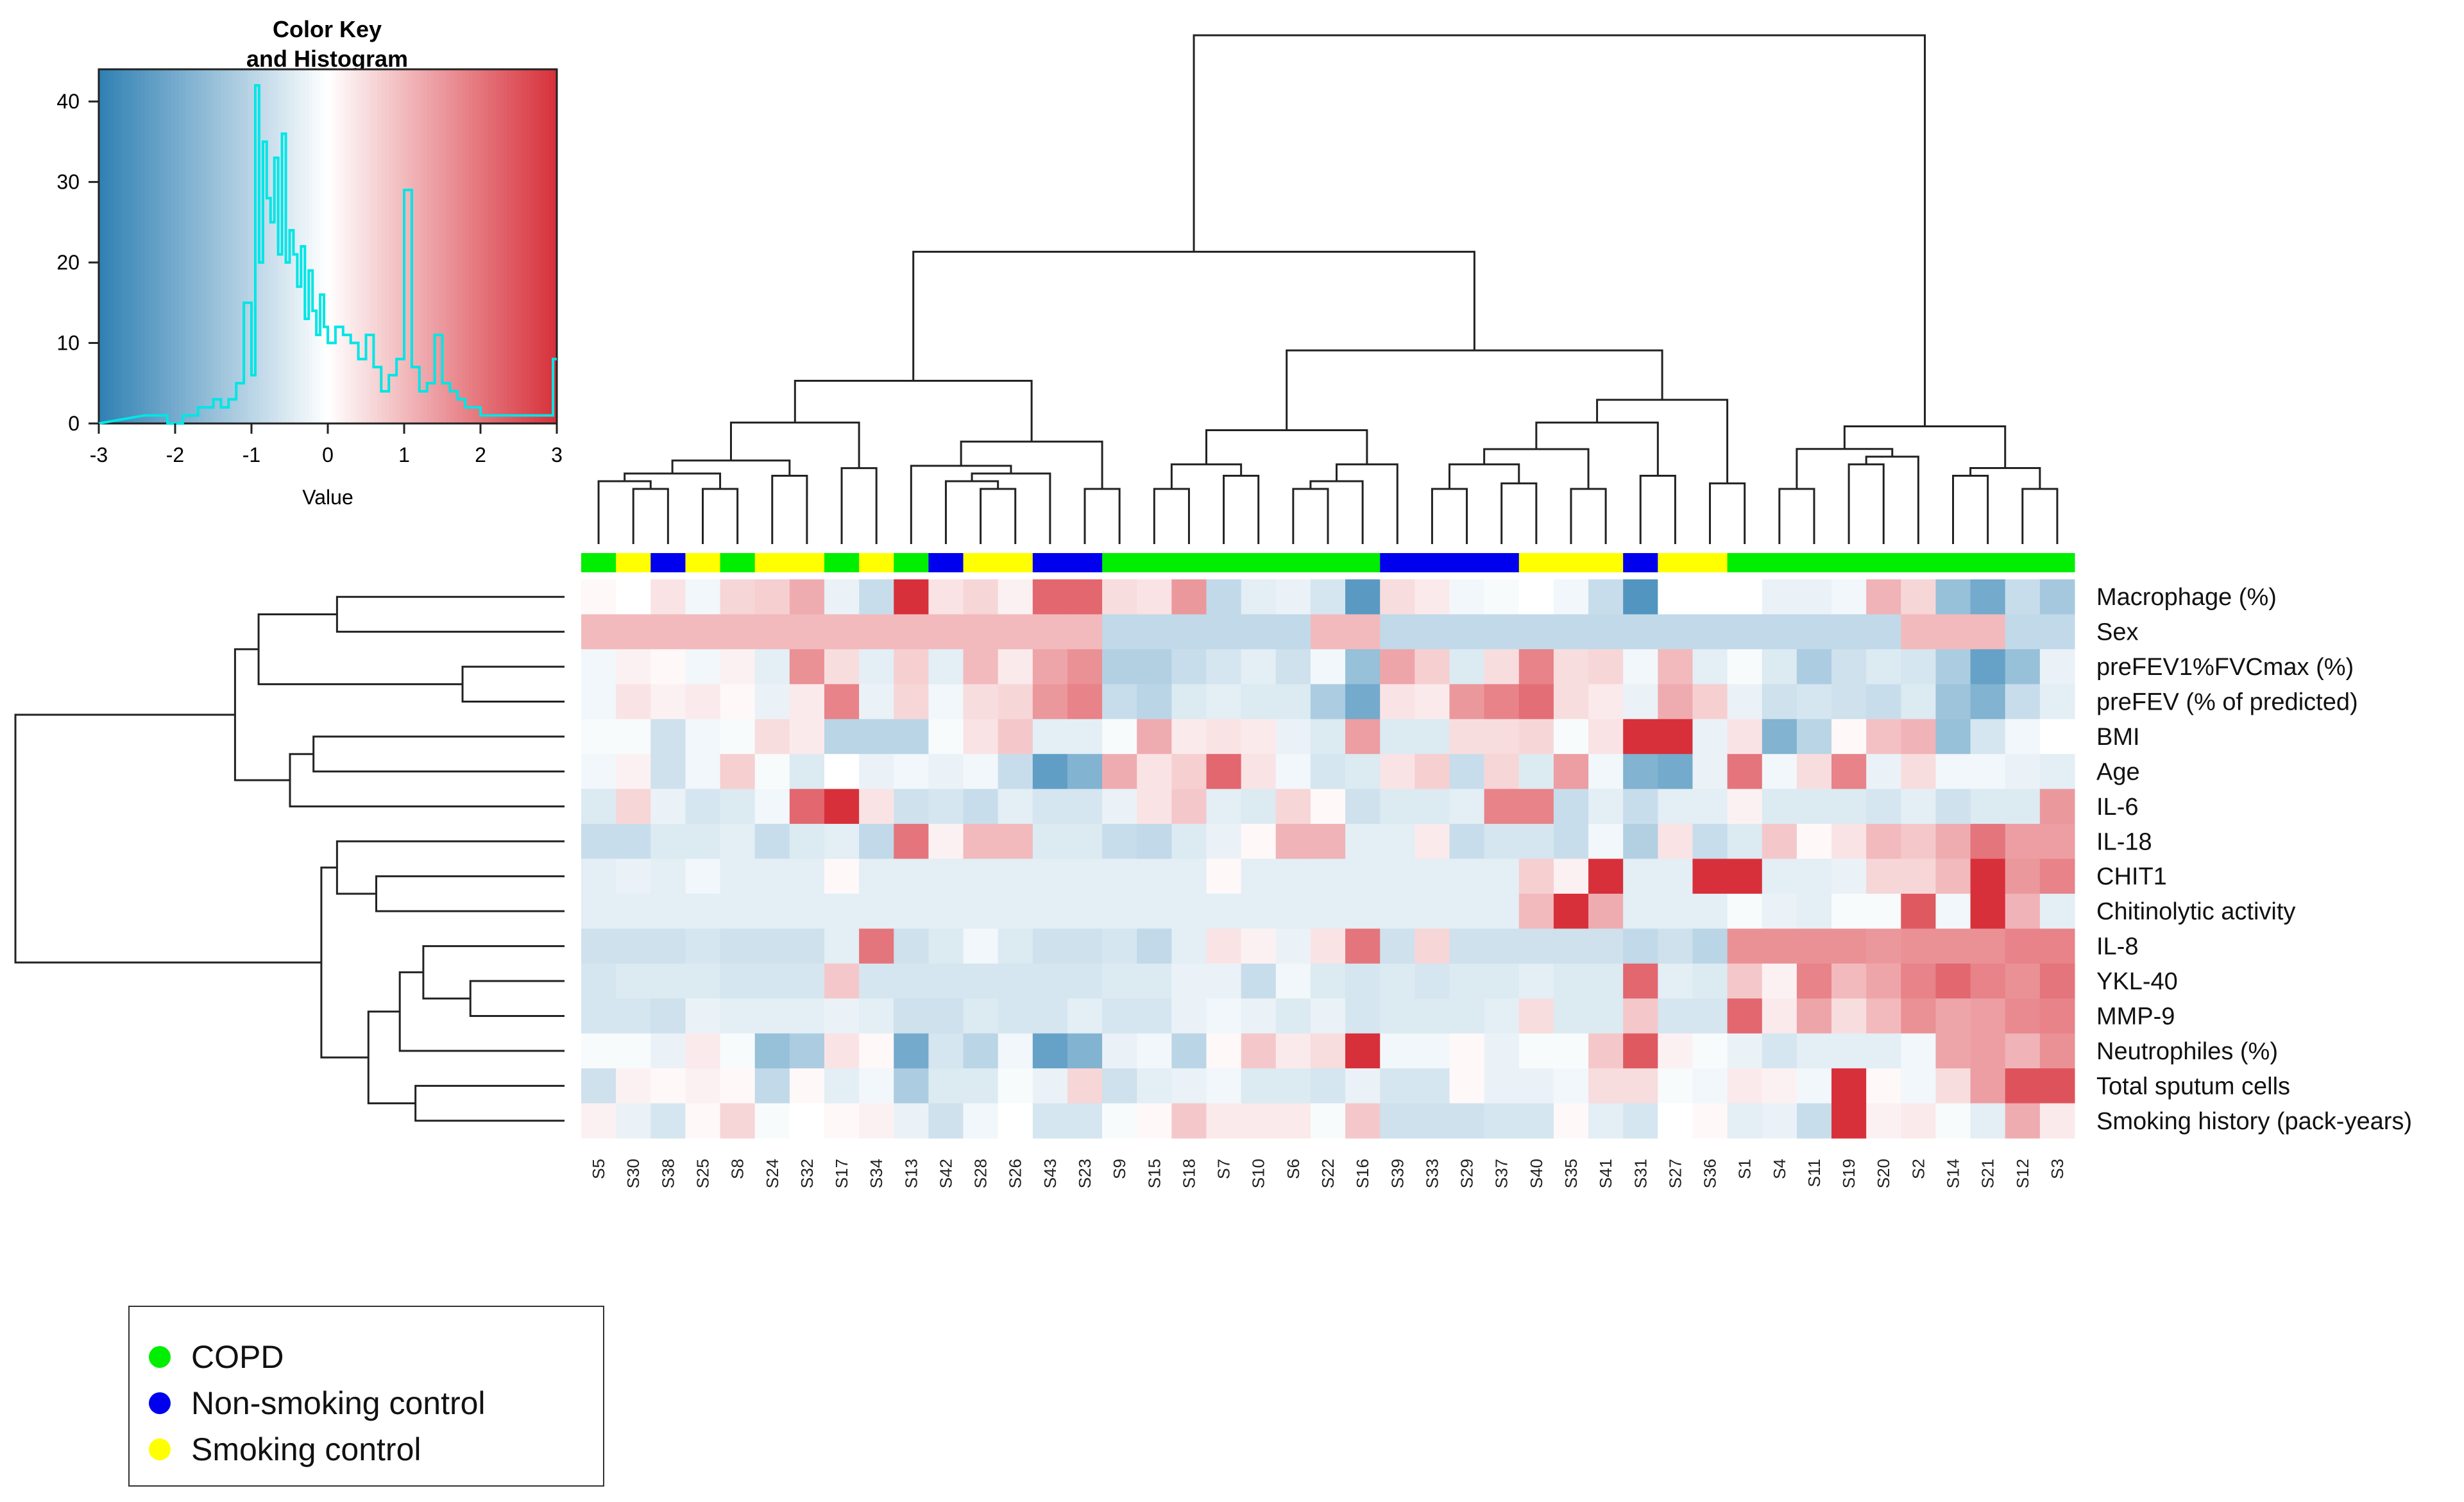 Image resolution: width=2464 pixels, height=1502 pixels. What do you see at coordinates (68, 102) in the screenshot?
I see `y-tick-label: 40` at bounding box center [68, 102].